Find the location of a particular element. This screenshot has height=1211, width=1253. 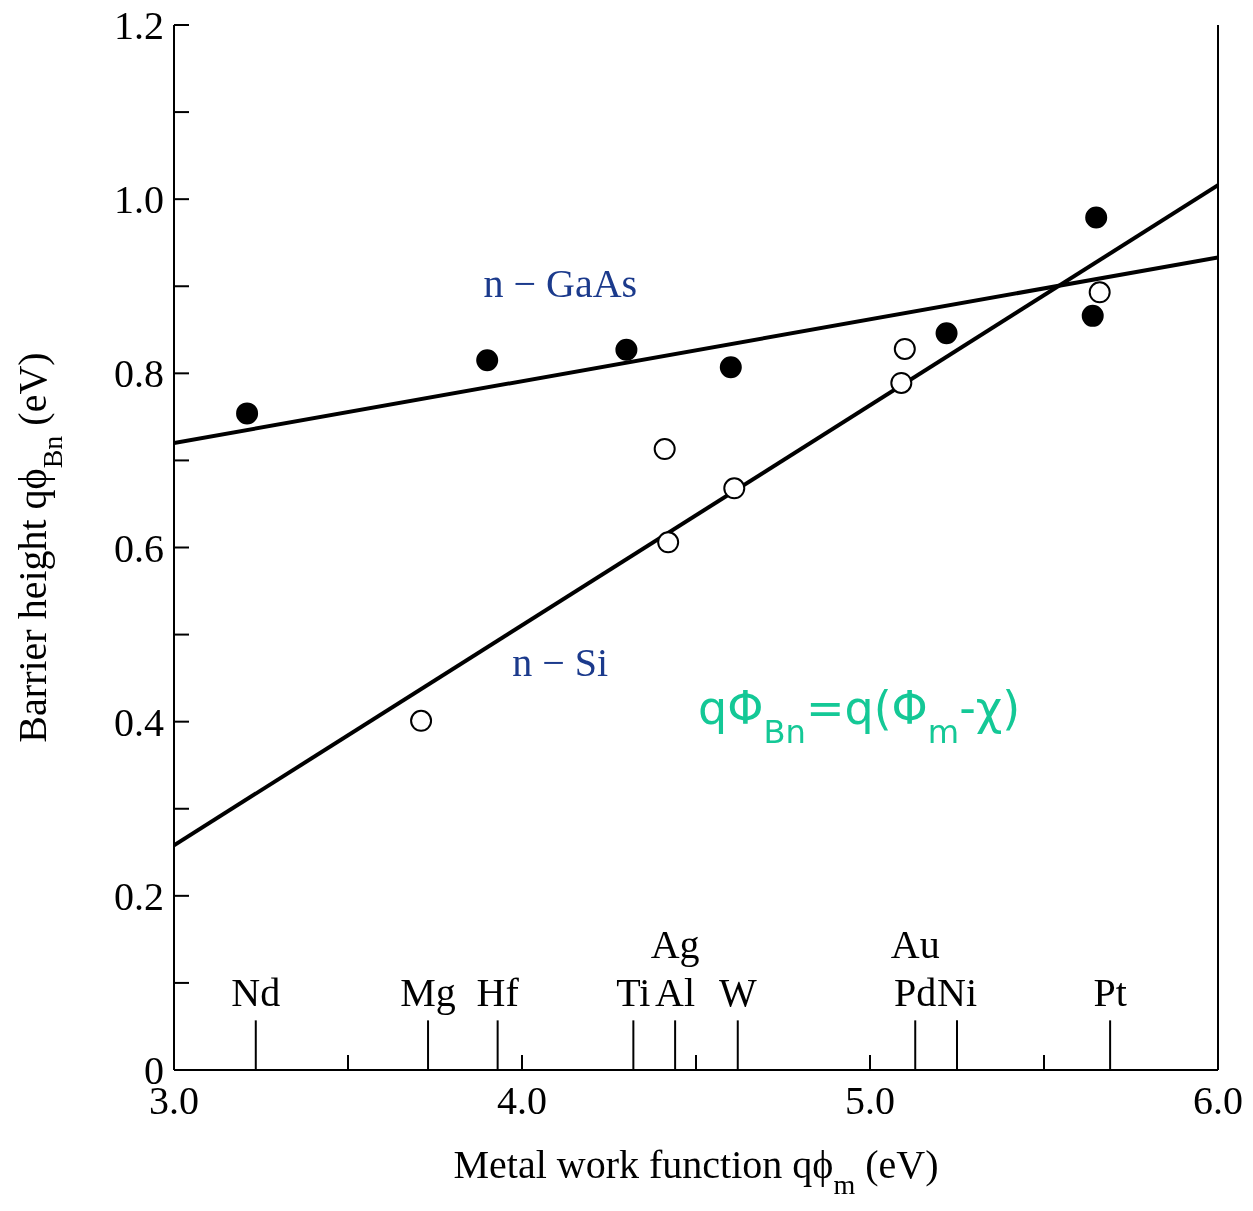

ref-line-label: Mg is located at coordinates (428, 993).